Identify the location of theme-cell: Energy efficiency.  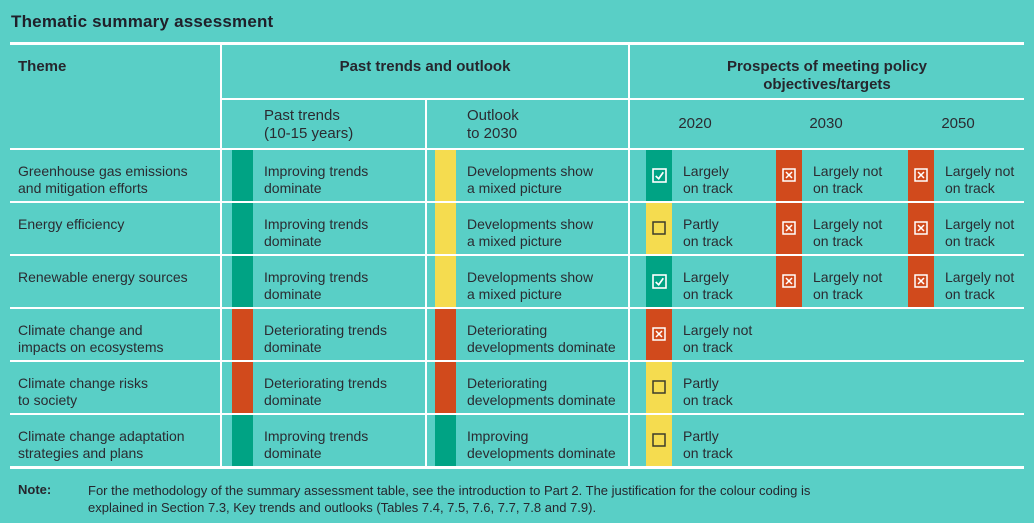
(116, 228).